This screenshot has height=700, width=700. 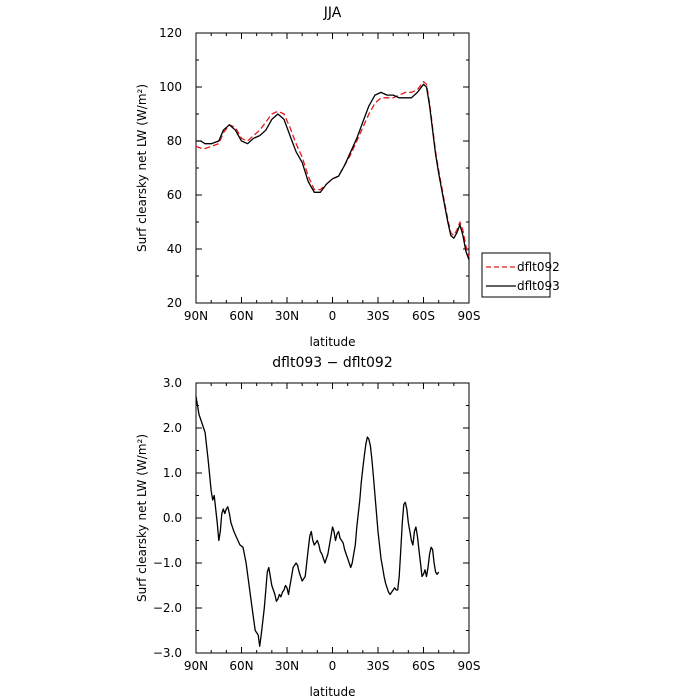 What do you see at coordinates (167, 608) in the screenshot?
I see `y-tick-label: −2.0` at bounding box center [167, 608].